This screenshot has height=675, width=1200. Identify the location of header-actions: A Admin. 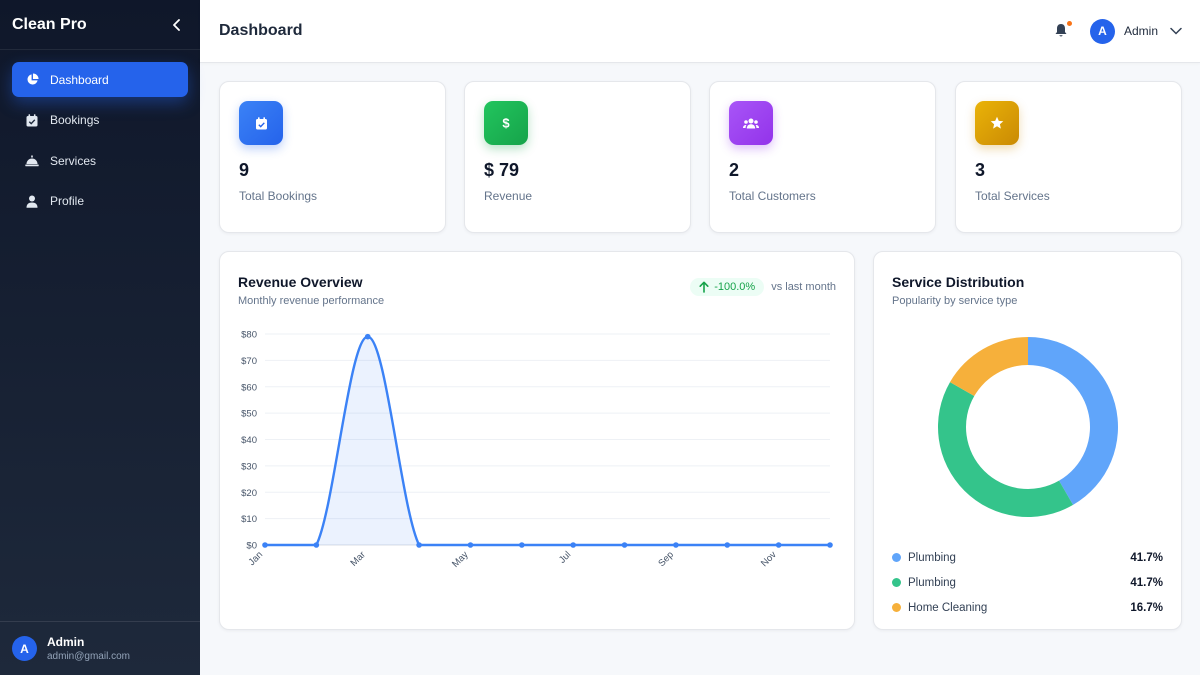
(1118, 31).